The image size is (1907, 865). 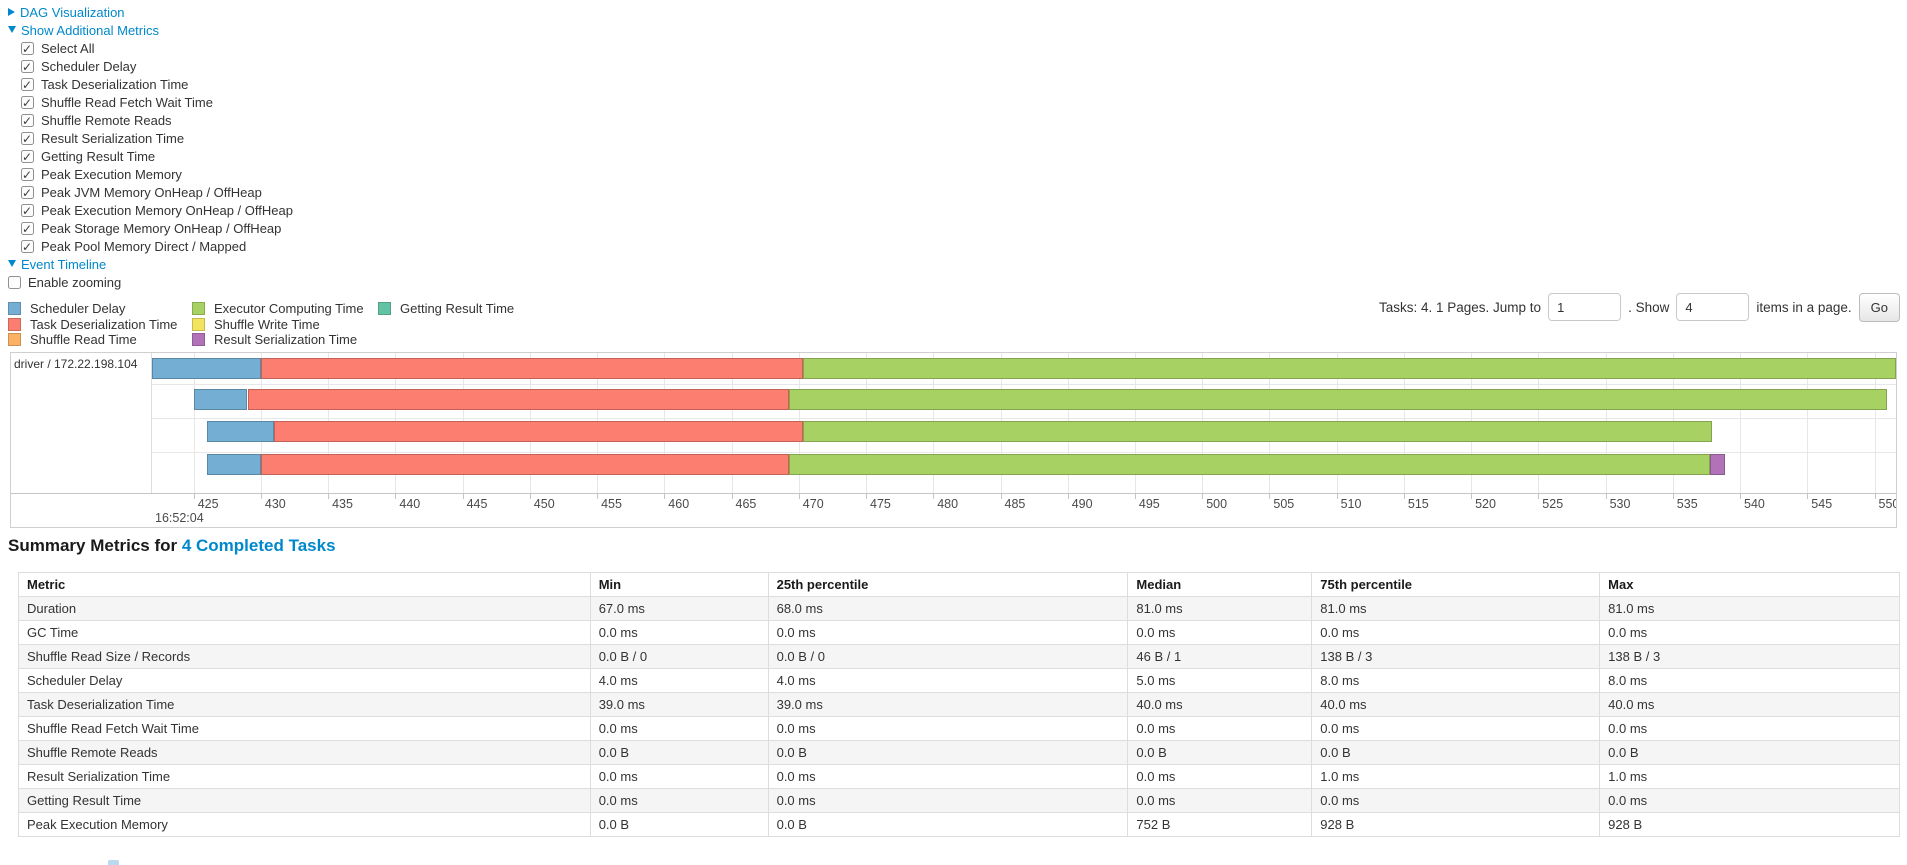 What do you see at coordinates (679, 704) in the screenshot?
I see `table-cell: 39.0 ms` at bounding box center [679, 704].